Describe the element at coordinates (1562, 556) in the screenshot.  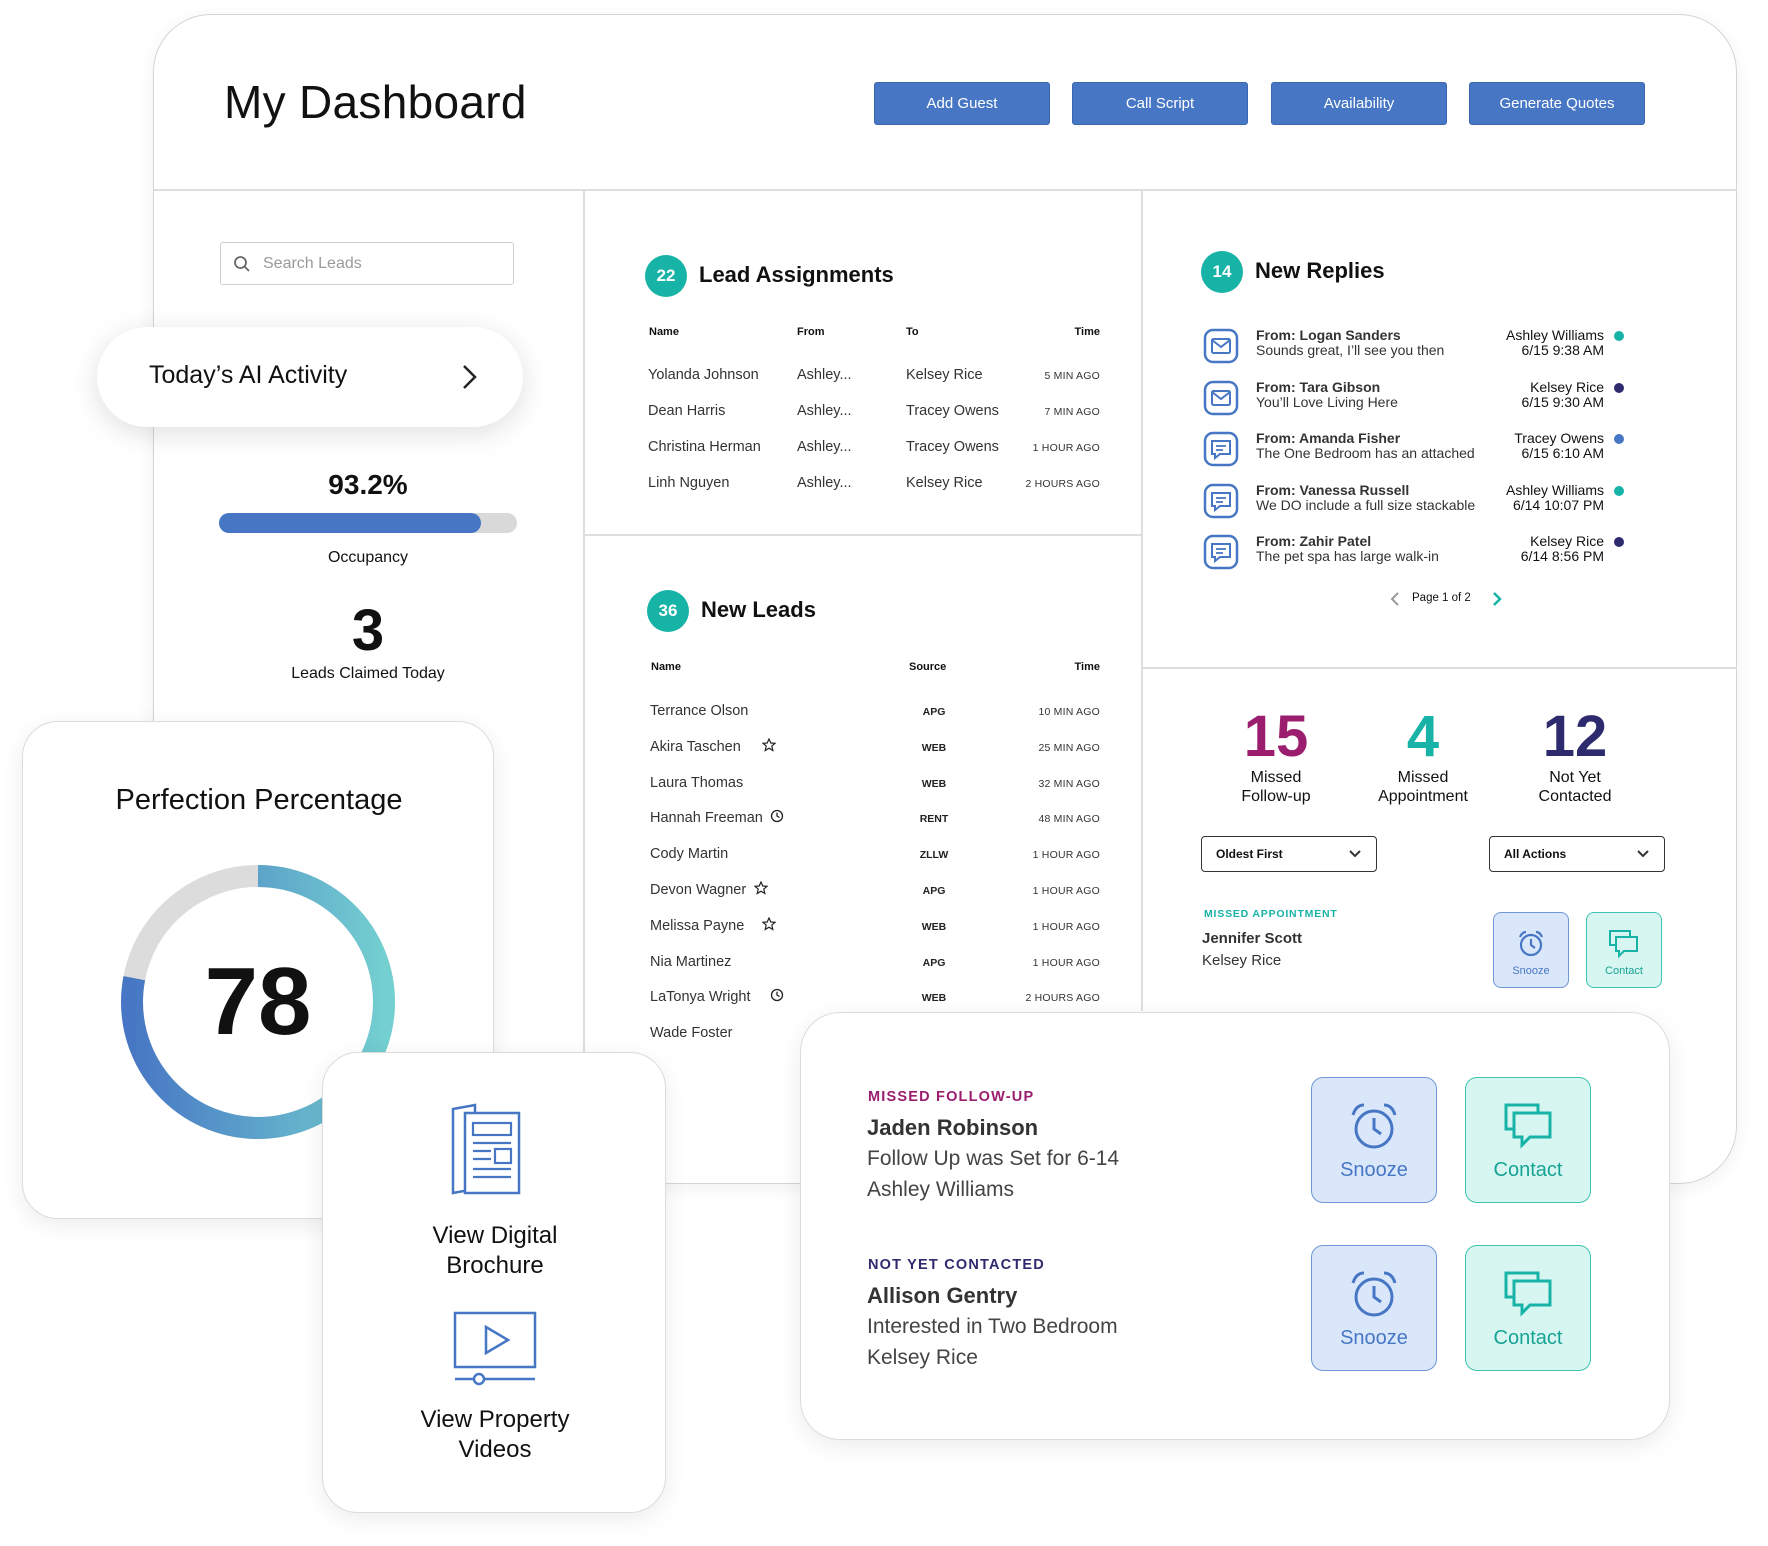
I see `reply-date: 6/14 8:56 PM` at that location.